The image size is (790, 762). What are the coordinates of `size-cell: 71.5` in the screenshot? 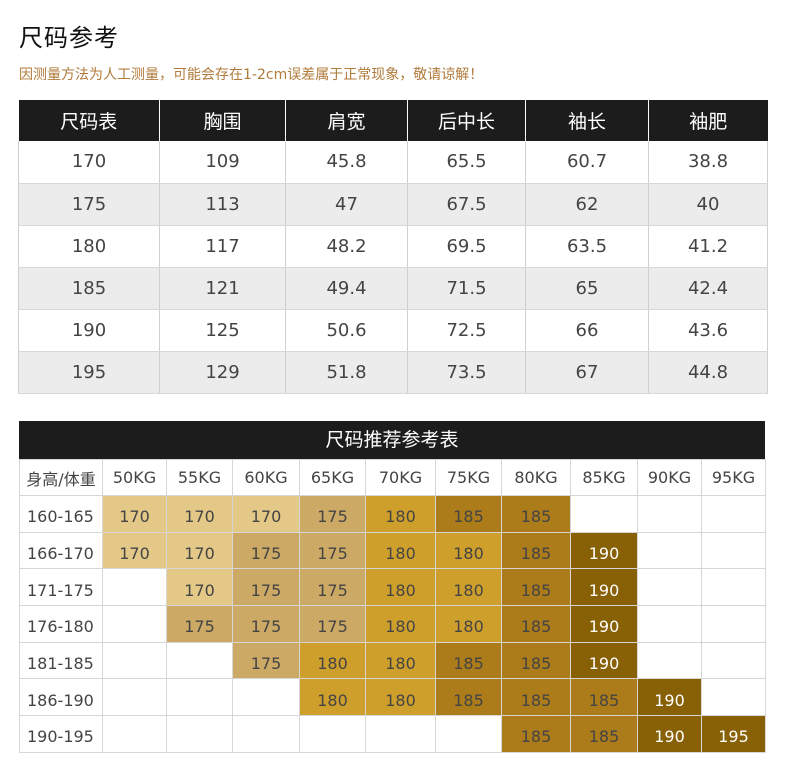 It's located at (466, 288).